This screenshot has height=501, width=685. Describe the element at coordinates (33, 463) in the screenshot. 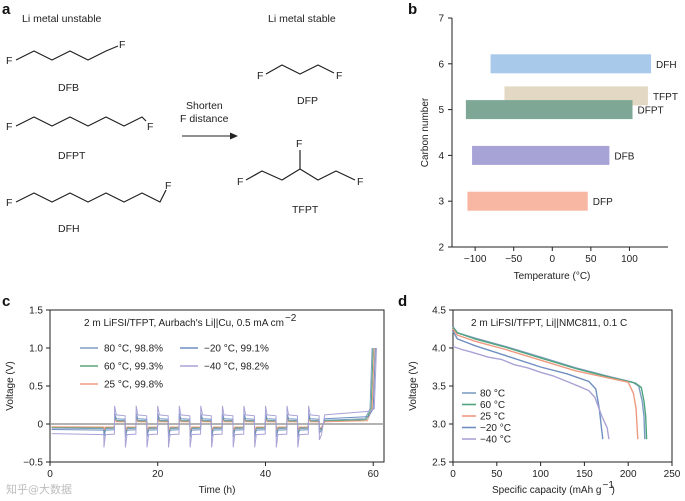

I see `y-tick-label: −0.5` at that location.